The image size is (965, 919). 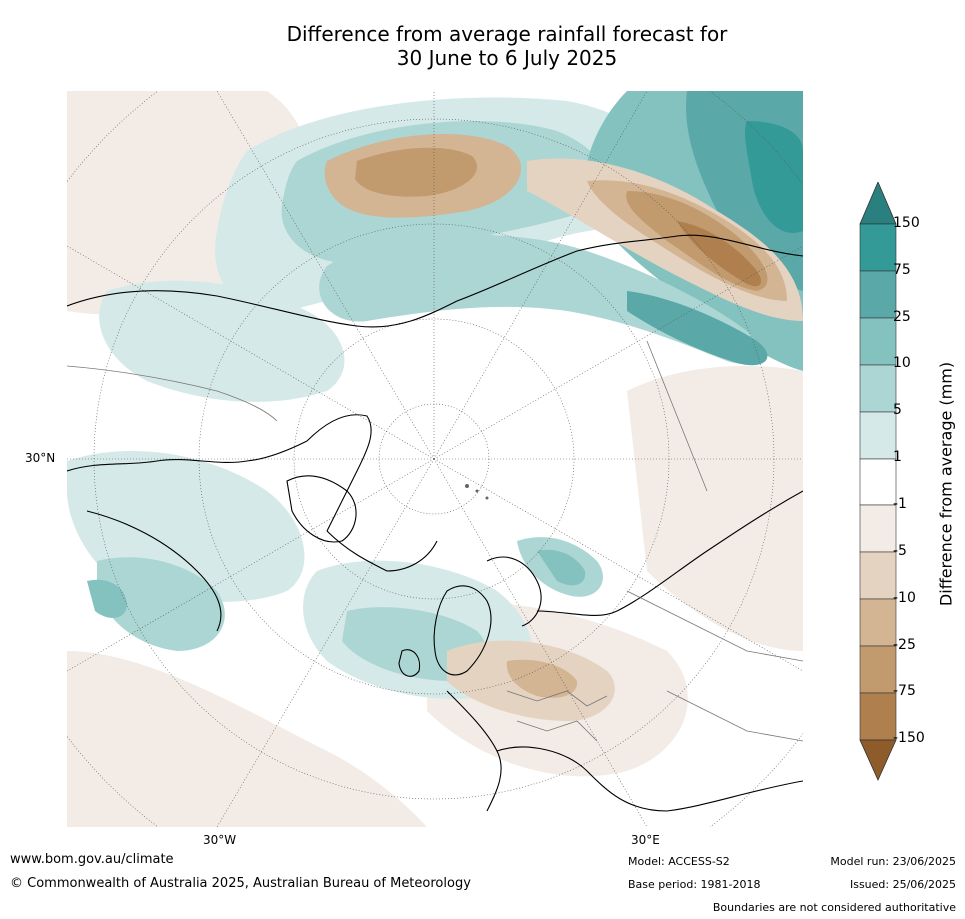 What do you see at coordinates (900, 551) in the screenshot?
I see `cb-tick-neg5: -5` at bounding box center [900, 551].